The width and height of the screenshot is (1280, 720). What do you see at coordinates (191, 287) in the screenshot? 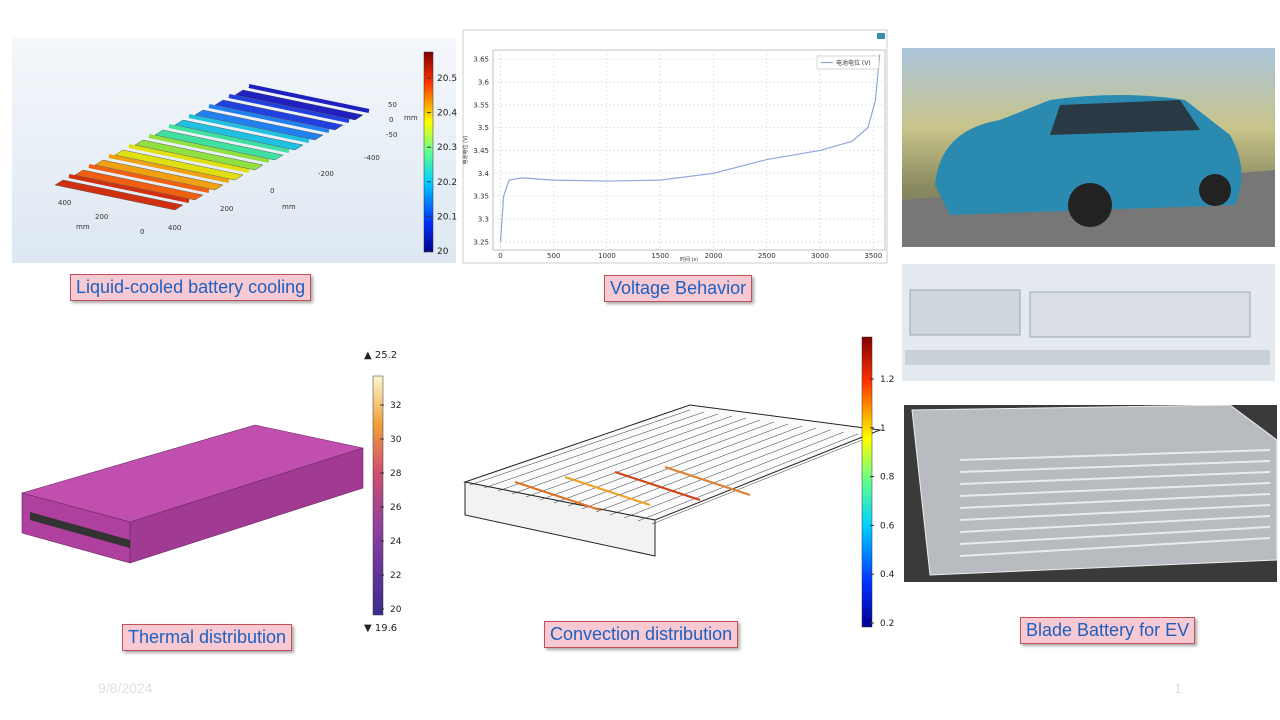
I see `caption: Liquid-cooled battery cooling` at bounding box center [191, 287].